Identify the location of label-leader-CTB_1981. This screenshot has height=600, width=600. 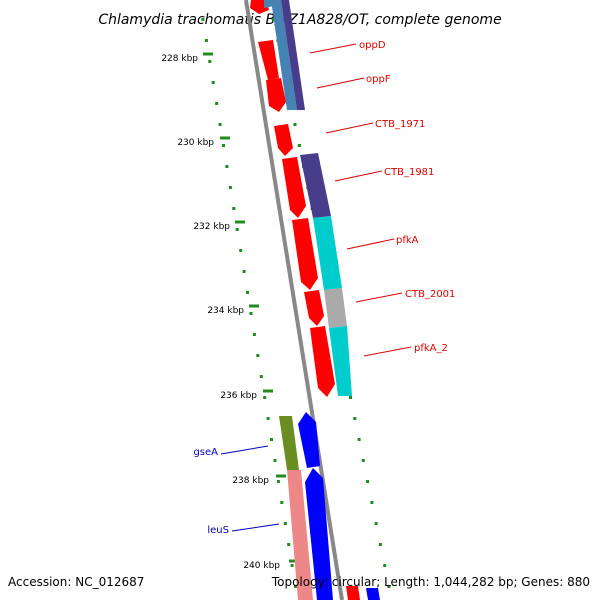
(358, 176).